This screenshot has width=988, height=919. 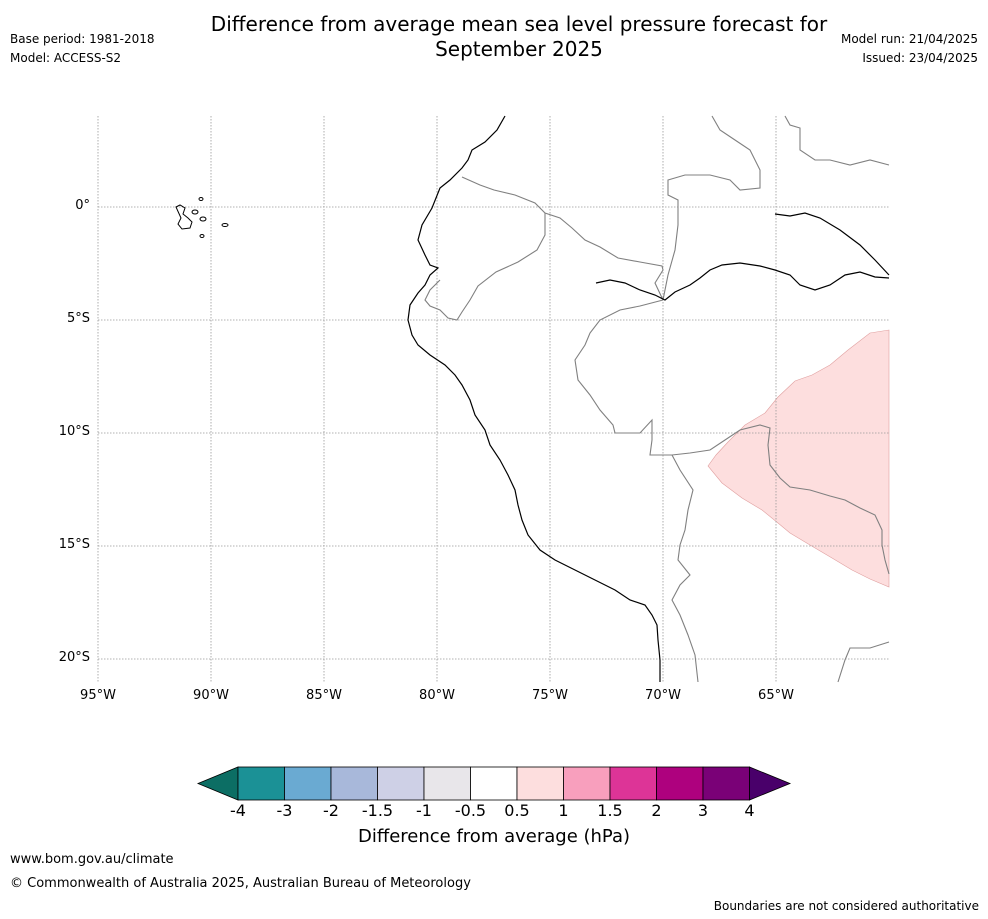 What do you see at coordinates (331, 810) in the screenshot?
I see `colorbar-tick-label: -2` at bounding box center [331, 810].